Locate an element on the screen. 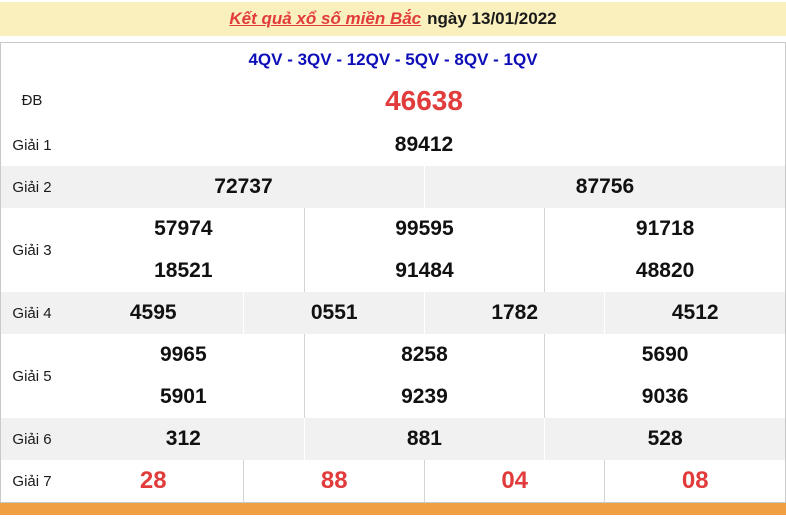 This screenshot has width=786, height=519. prize4-value: 4512 is located at coordinates (694, 313).